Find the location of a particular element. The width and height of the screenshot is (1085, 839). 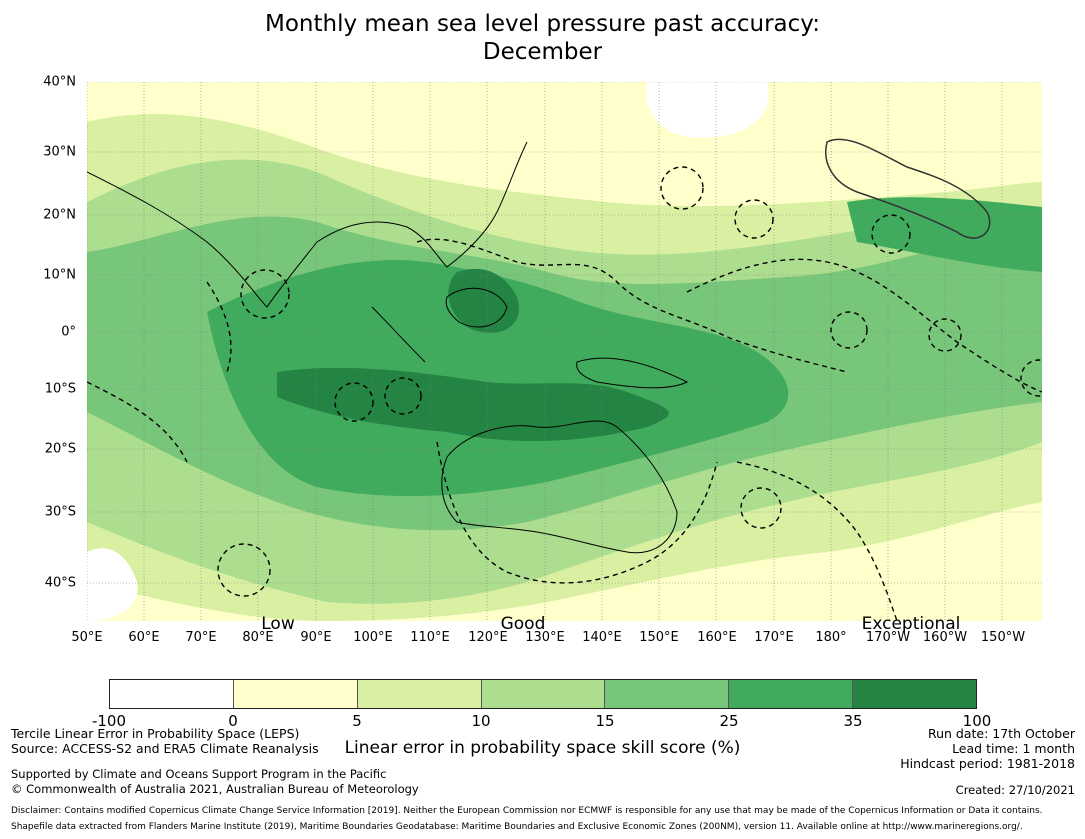

lon-label-120e: 120°E is located at coordinates (488, 637).